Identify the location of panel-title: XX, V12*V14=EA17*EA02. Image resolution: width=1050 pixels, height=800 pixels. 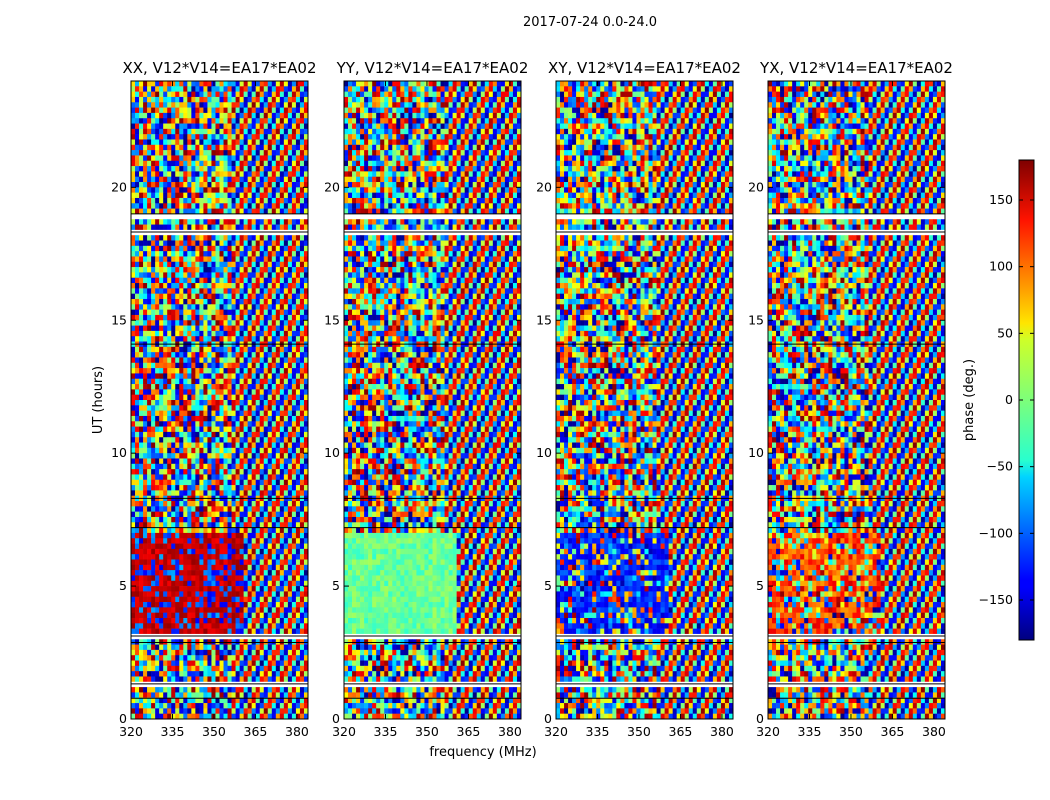
(219, 68).